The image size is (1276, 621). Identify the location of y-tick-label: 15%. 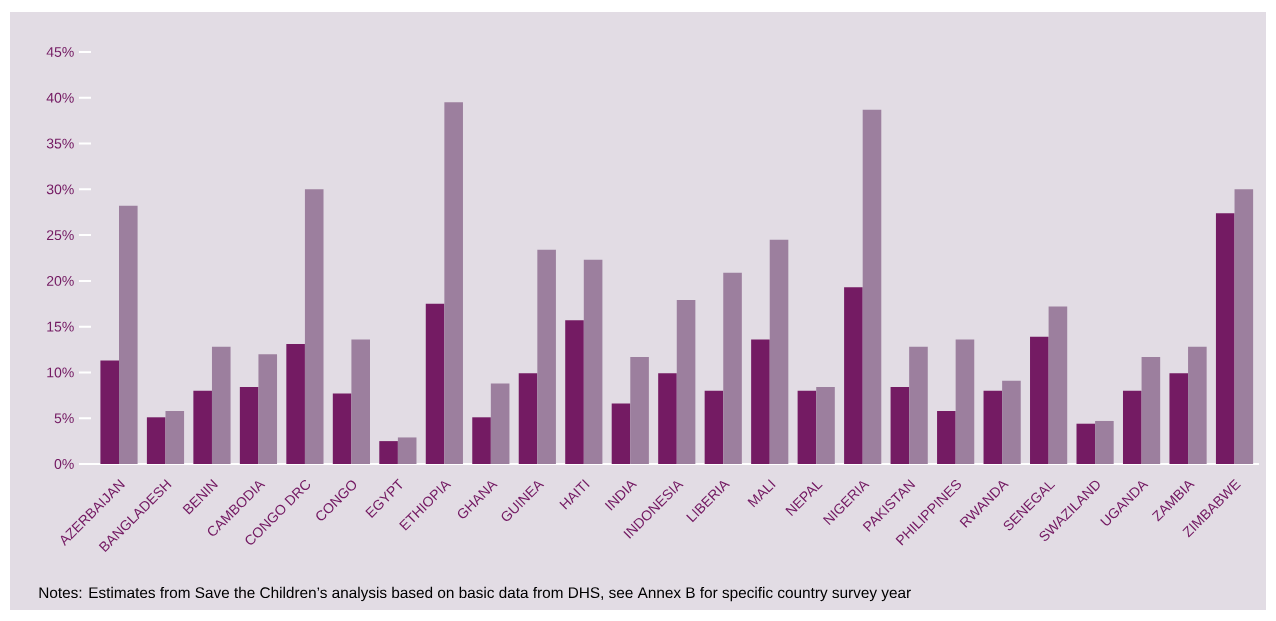
(60, 326).